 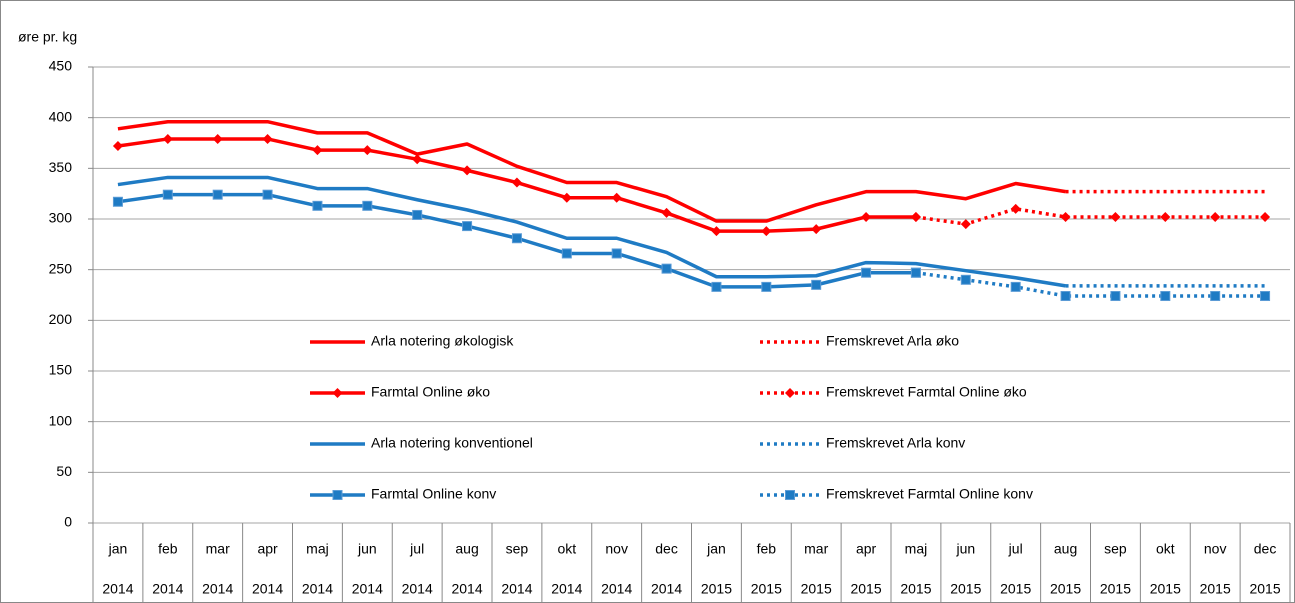 I want to click on y-tick-label: 200, so click(x=61, y=319).